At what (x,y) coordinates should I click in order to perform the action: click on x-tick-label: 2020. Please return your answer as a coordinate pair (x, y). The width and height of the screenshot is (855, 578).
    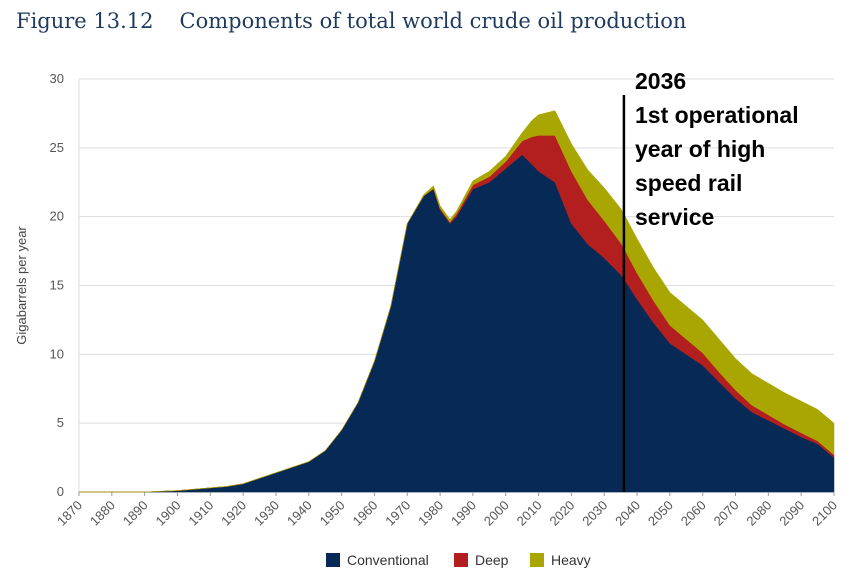
    Looking at the image, I should click on (561, 513).